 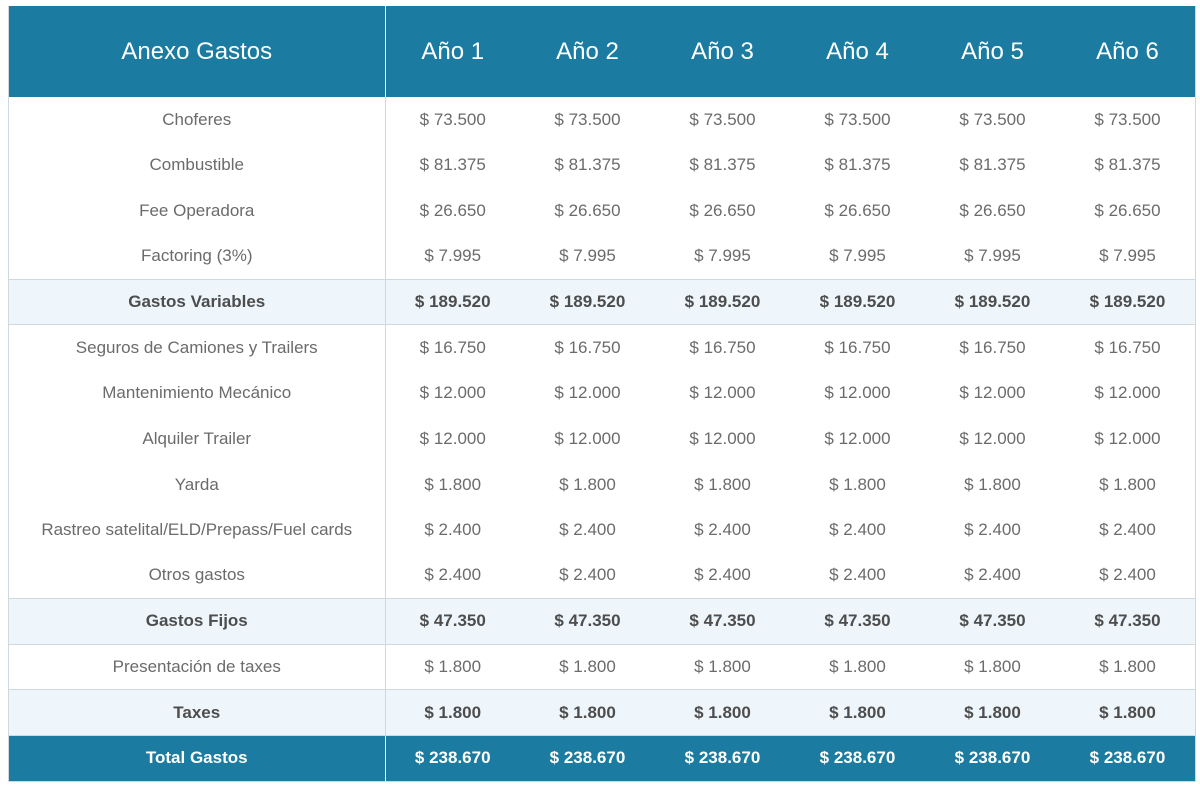 What do you see at coordinates (857, 51) in the screenshot?
I see `year-header: Año 4` at bounding box center [857, 51].